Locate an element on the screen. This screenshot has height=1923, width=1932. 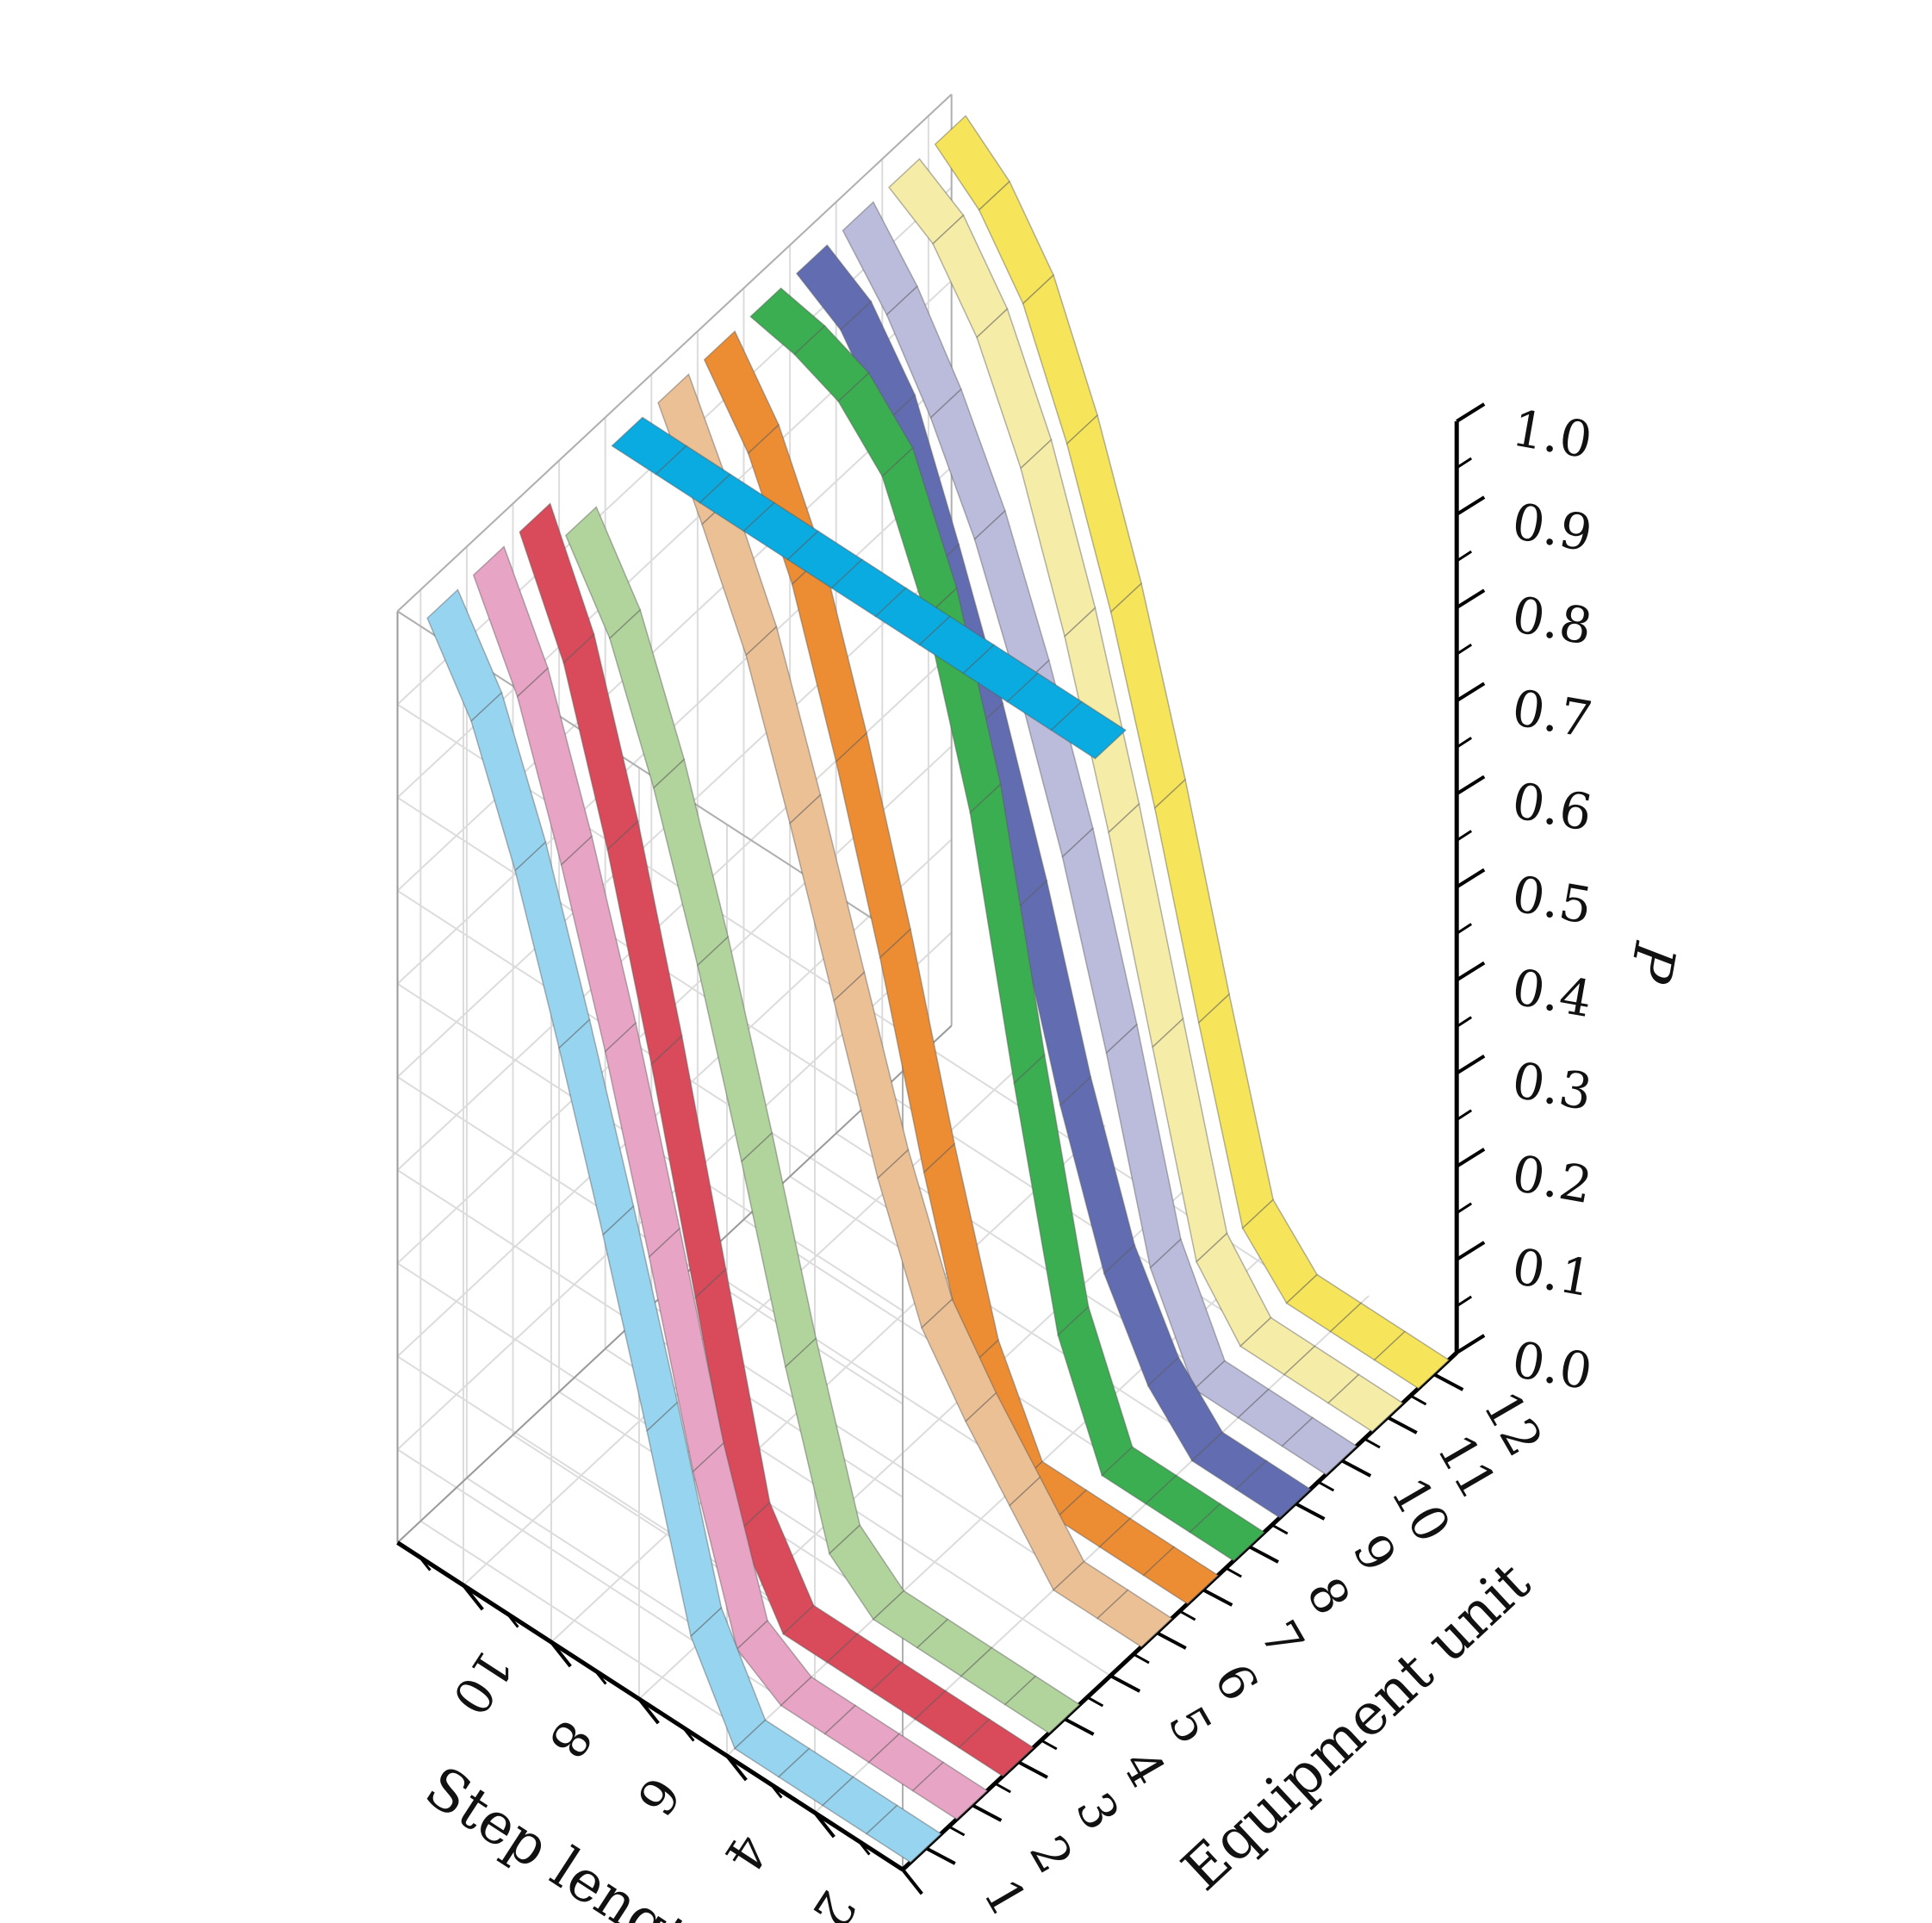
z-tick-label: 0.5 is located at coordinates (1552, 900).